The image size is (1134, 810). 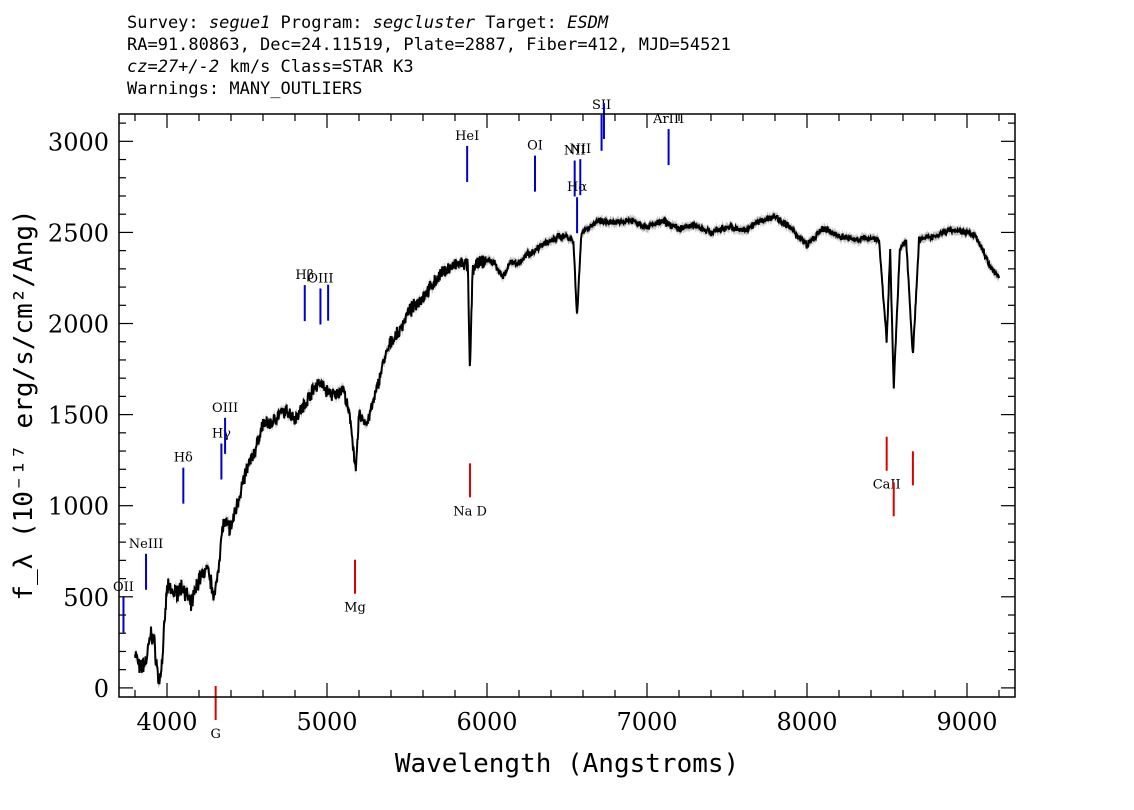 What do you see at coordinates (887, 485) in the screenshot?
I see `absorption-line-label: CaII` at bounding box center [887, 485].